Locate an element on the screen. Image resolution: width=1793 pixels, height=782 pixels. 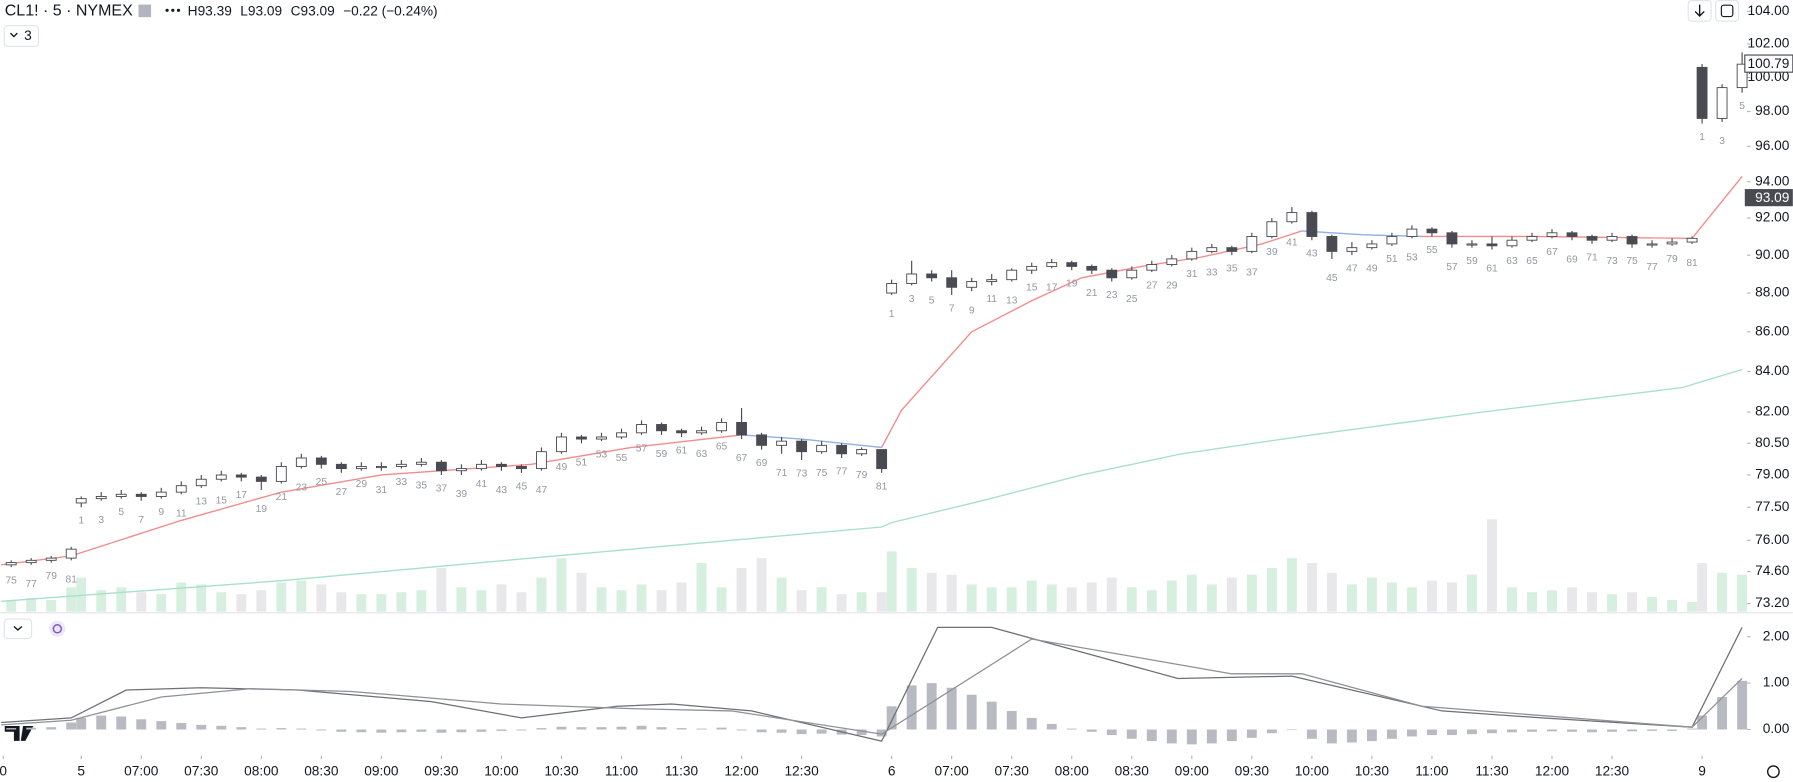
logo is located at coordinates (19, 733).